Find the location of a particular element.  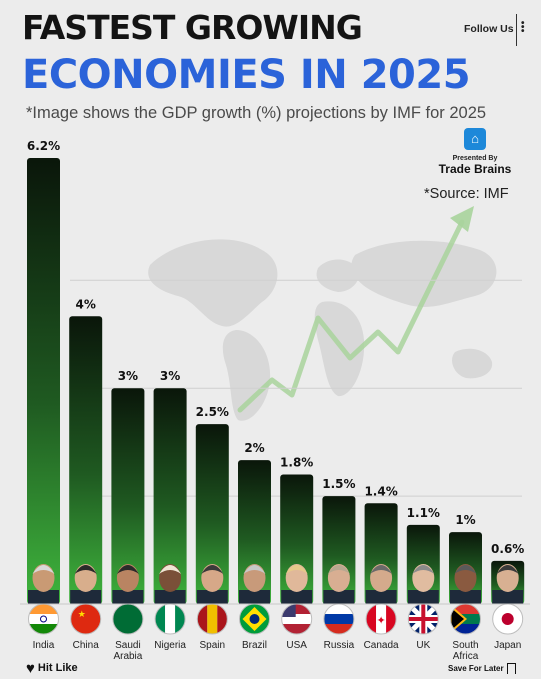

hit-like-label: Hit Like is located at coordinates (57, 668).